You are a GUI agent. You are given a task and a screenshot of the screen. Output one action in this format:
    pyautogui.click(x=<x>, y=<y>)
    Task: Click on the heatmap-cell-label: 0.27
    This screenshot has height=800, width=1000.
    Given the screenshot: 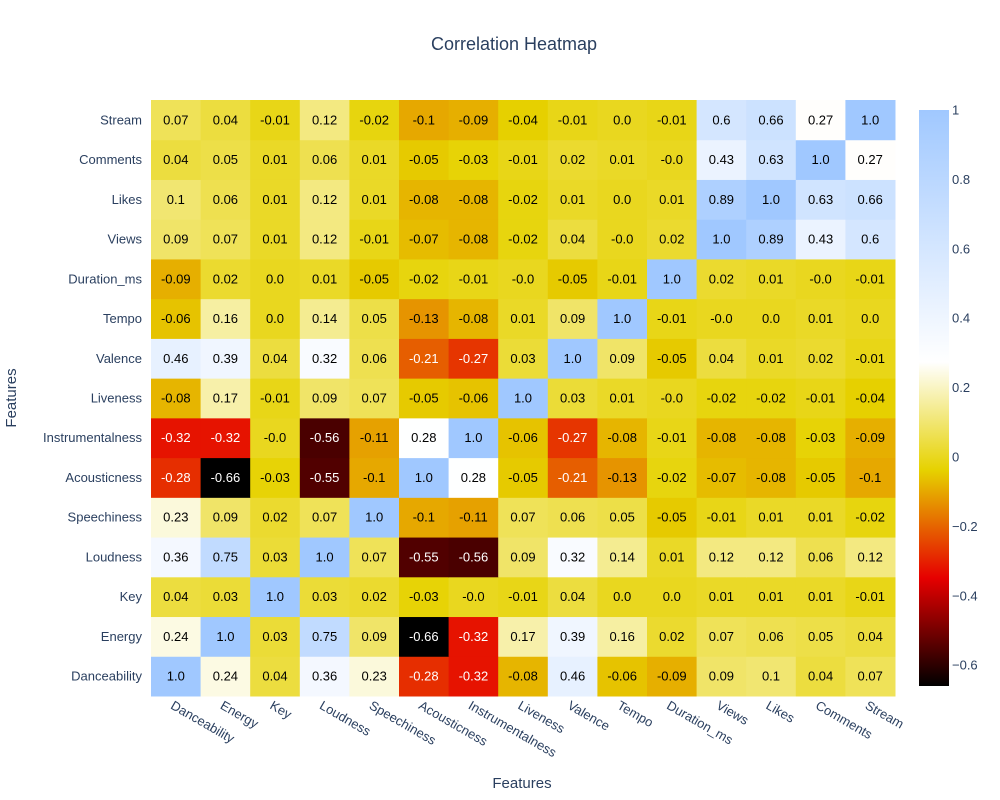 What is the action you would take?
    pyautogui.click(x=870, y=159)
    